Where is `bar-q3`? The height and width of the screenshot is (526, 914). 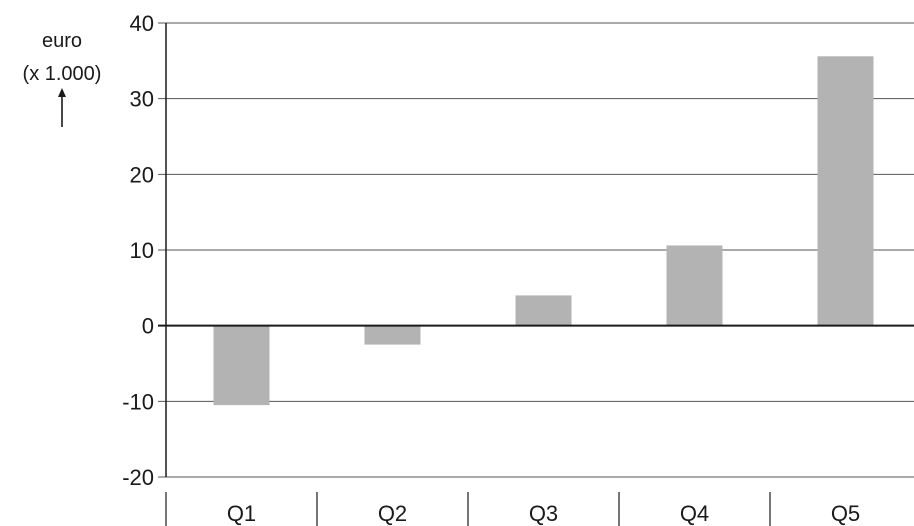
bar-q3 is located at coordinates (543, 310).